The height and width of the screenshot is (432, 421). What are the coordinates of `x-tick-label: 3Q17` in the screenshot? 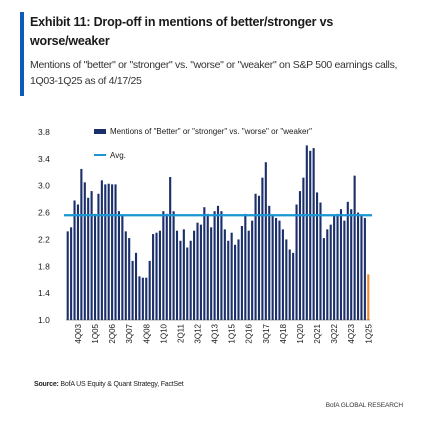 It's located at (266, 333).